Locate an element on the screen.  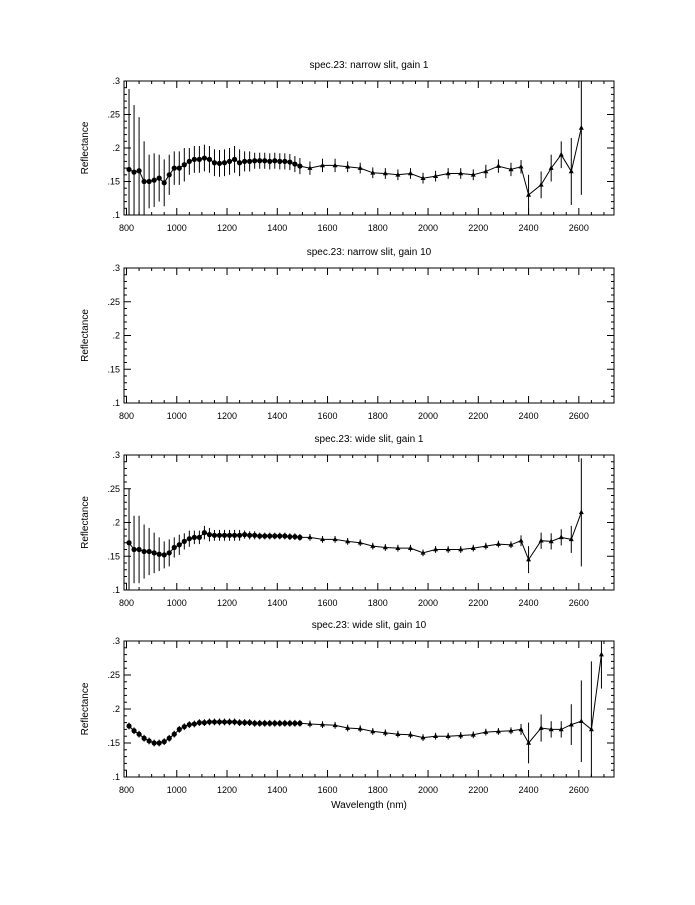
x-axis-label: Wavelength (nm) is located at coordinates (369, 805).